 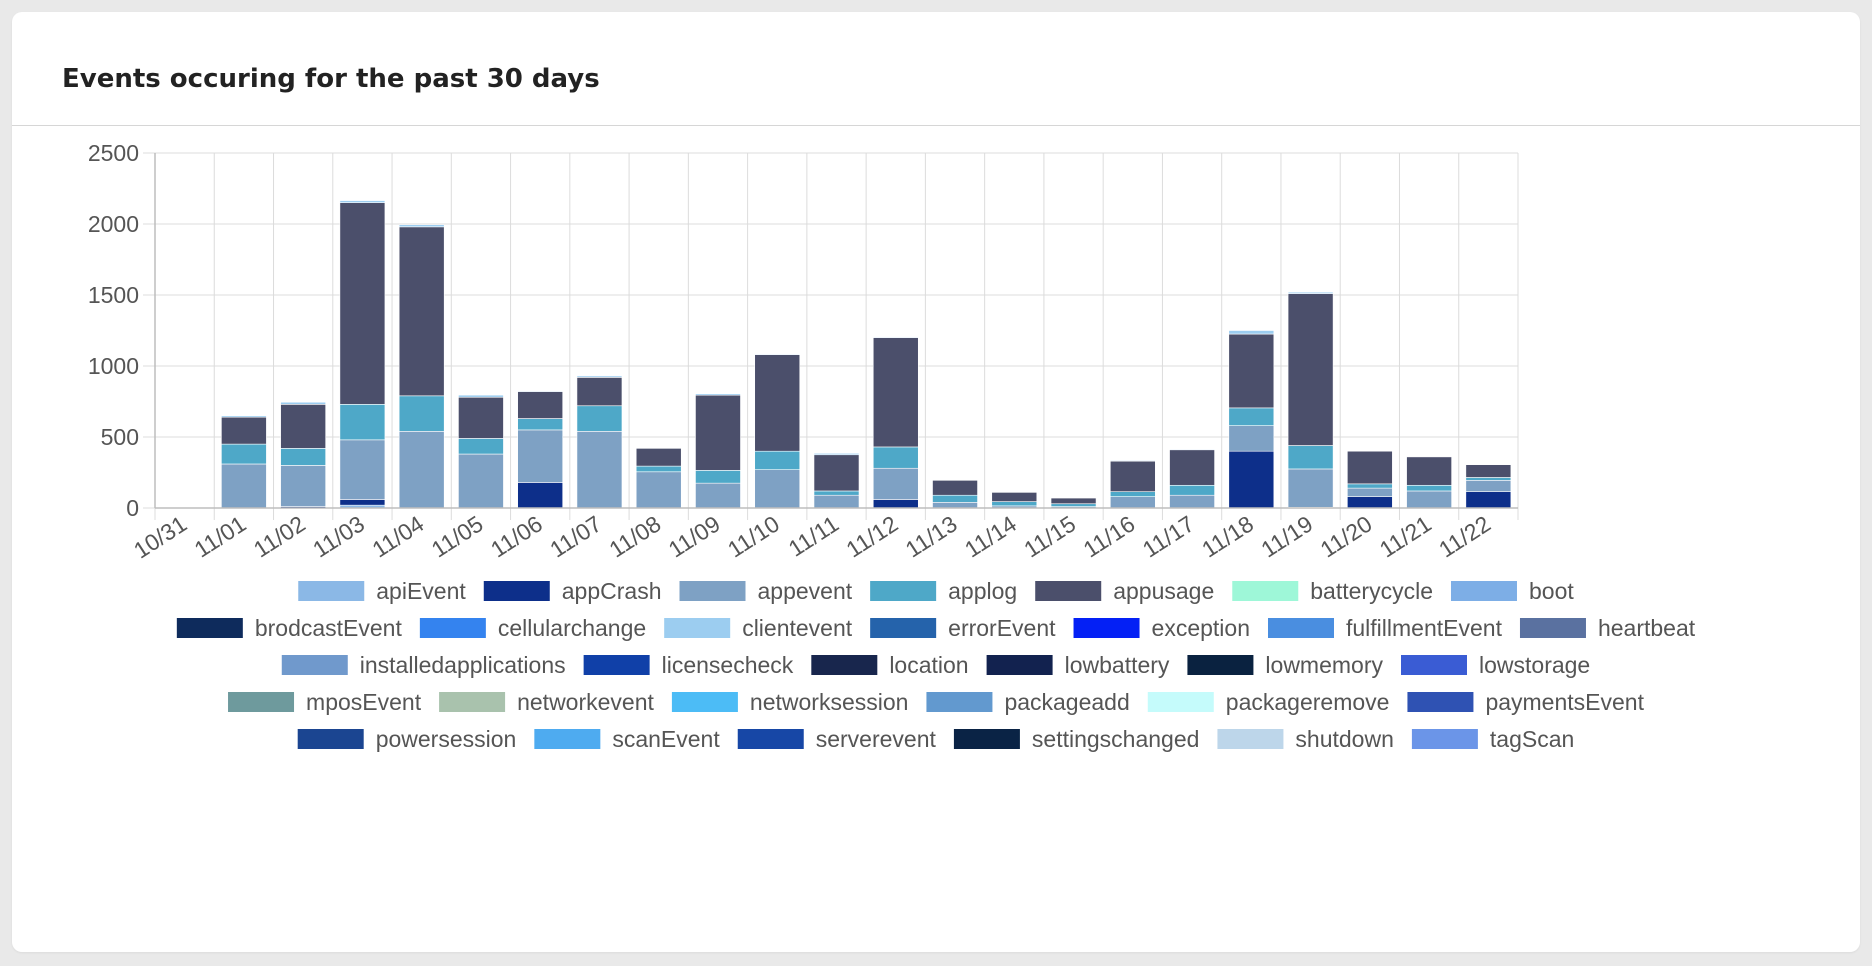 I want to click on legend-label: appusage, so click(x=1163, y=591).